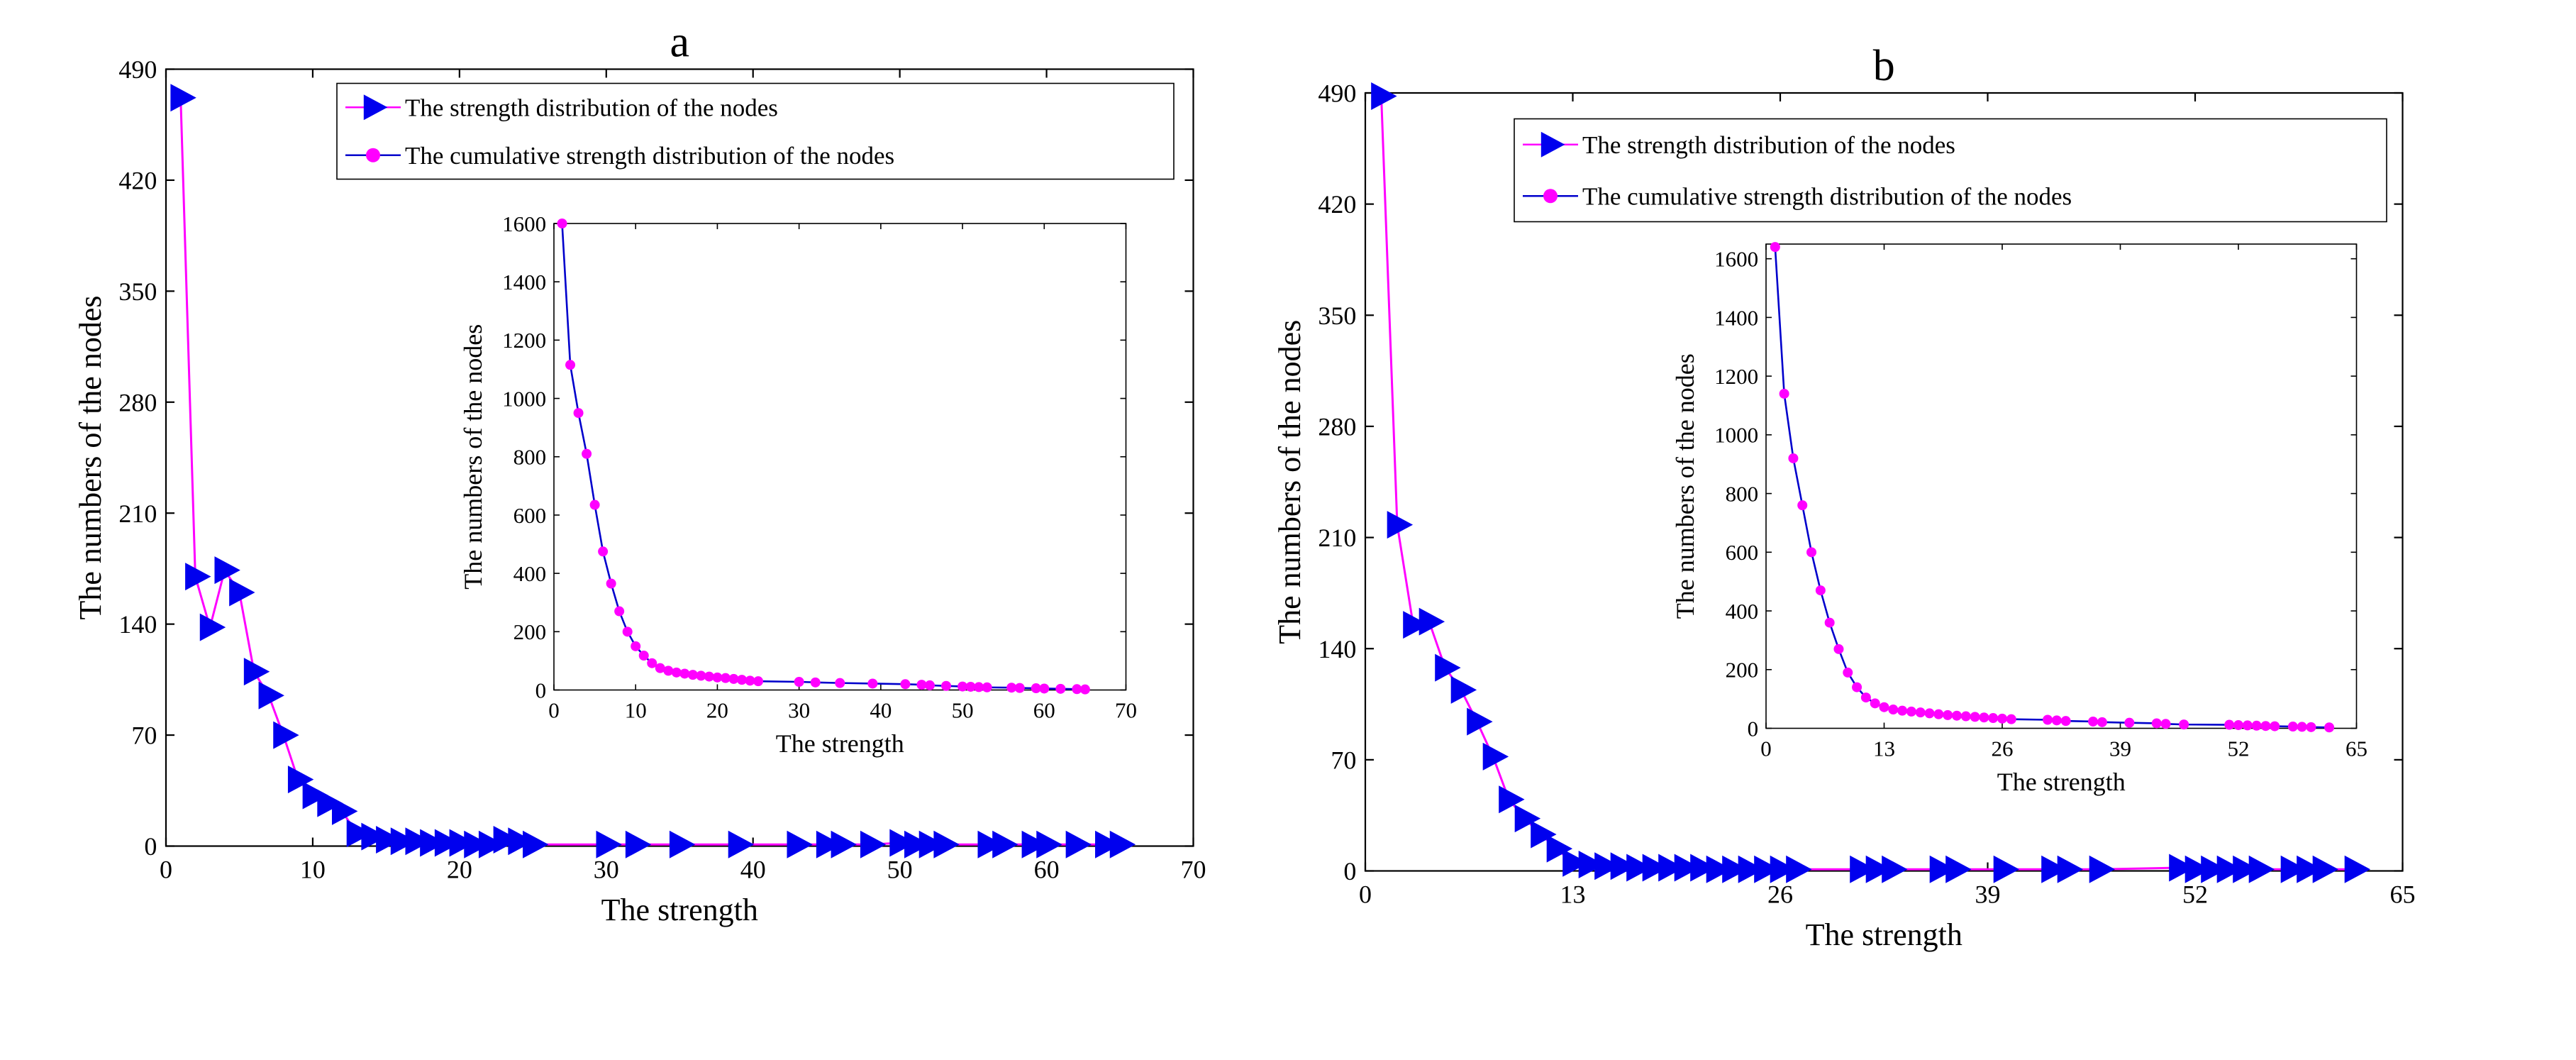 This screenshot has height=1060, width=2576. I want to click on panel-a-main-ytick-label: 140, so click(137, 625).